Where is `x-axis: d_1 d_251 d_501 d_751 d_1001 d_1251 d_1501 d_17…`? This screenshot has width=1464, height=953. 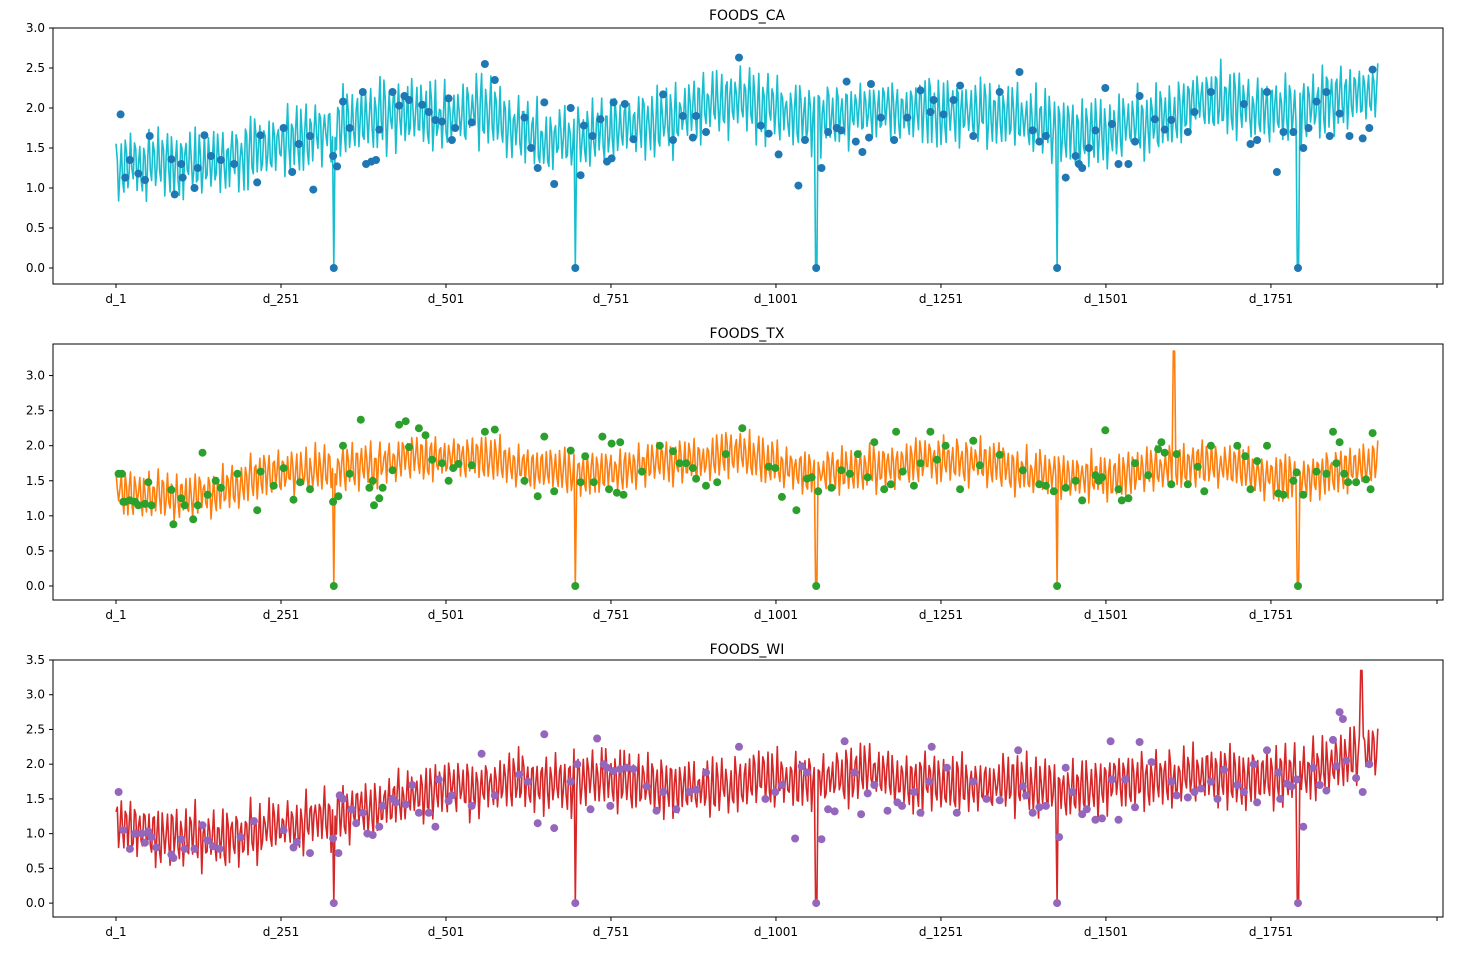
x-axis: d_1 d_251 d_501 d_751 d_1001 d_1251 d_1501 d_17… is located at coordinates (771, 611).